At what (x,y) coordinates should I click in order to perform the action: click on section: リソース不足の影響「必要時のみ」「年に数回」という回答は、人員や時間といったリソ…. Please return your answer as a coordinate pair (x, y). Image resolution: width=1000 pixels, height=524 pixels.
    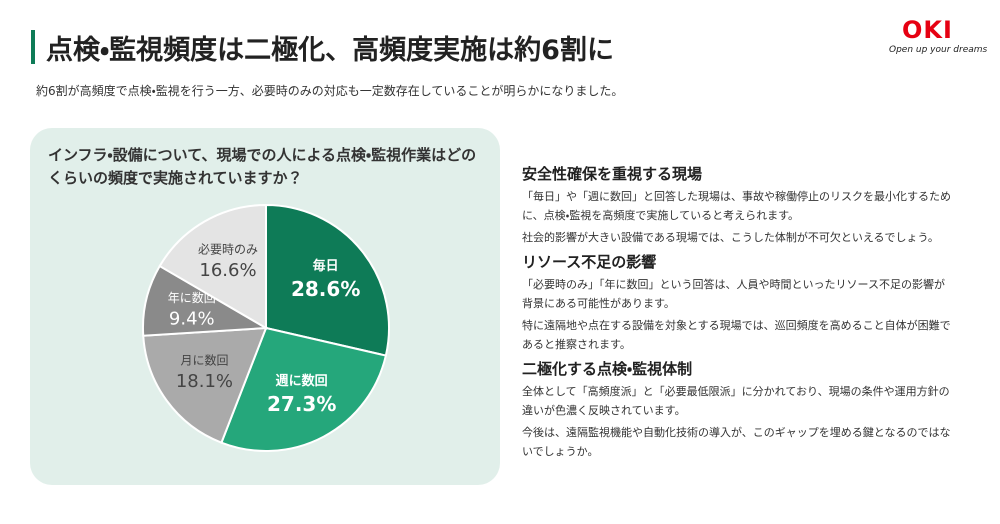
    Looking at the image, I should click on (737, 302).